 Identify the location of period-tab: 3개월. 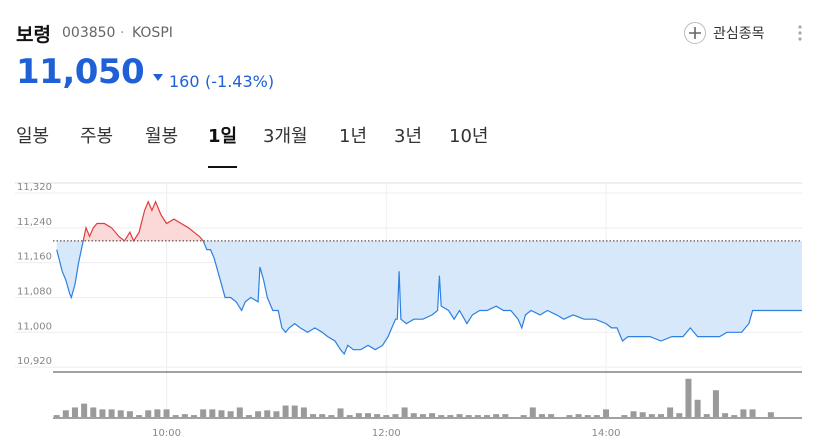
(285, 136).